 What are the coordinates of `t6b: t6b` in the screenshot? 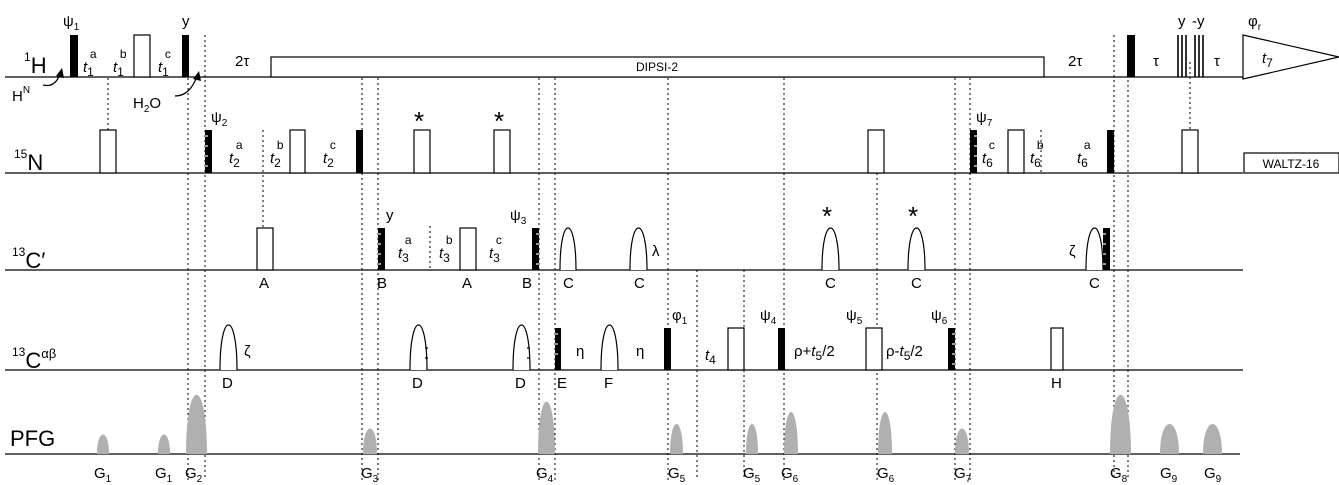 It's located at (1037, 154).